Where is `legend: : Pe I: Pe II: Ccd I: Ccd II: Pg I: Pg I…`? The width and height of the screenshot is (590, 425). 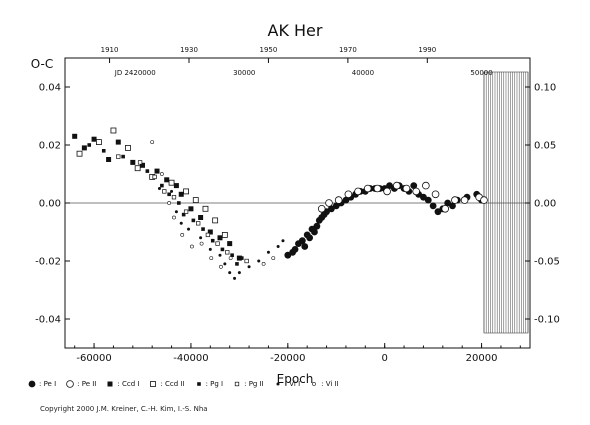
legend: : Pe I: Pe II: Ccd I: Ccd II: Pg I: Pg I… is located at coordinates (298, 384).